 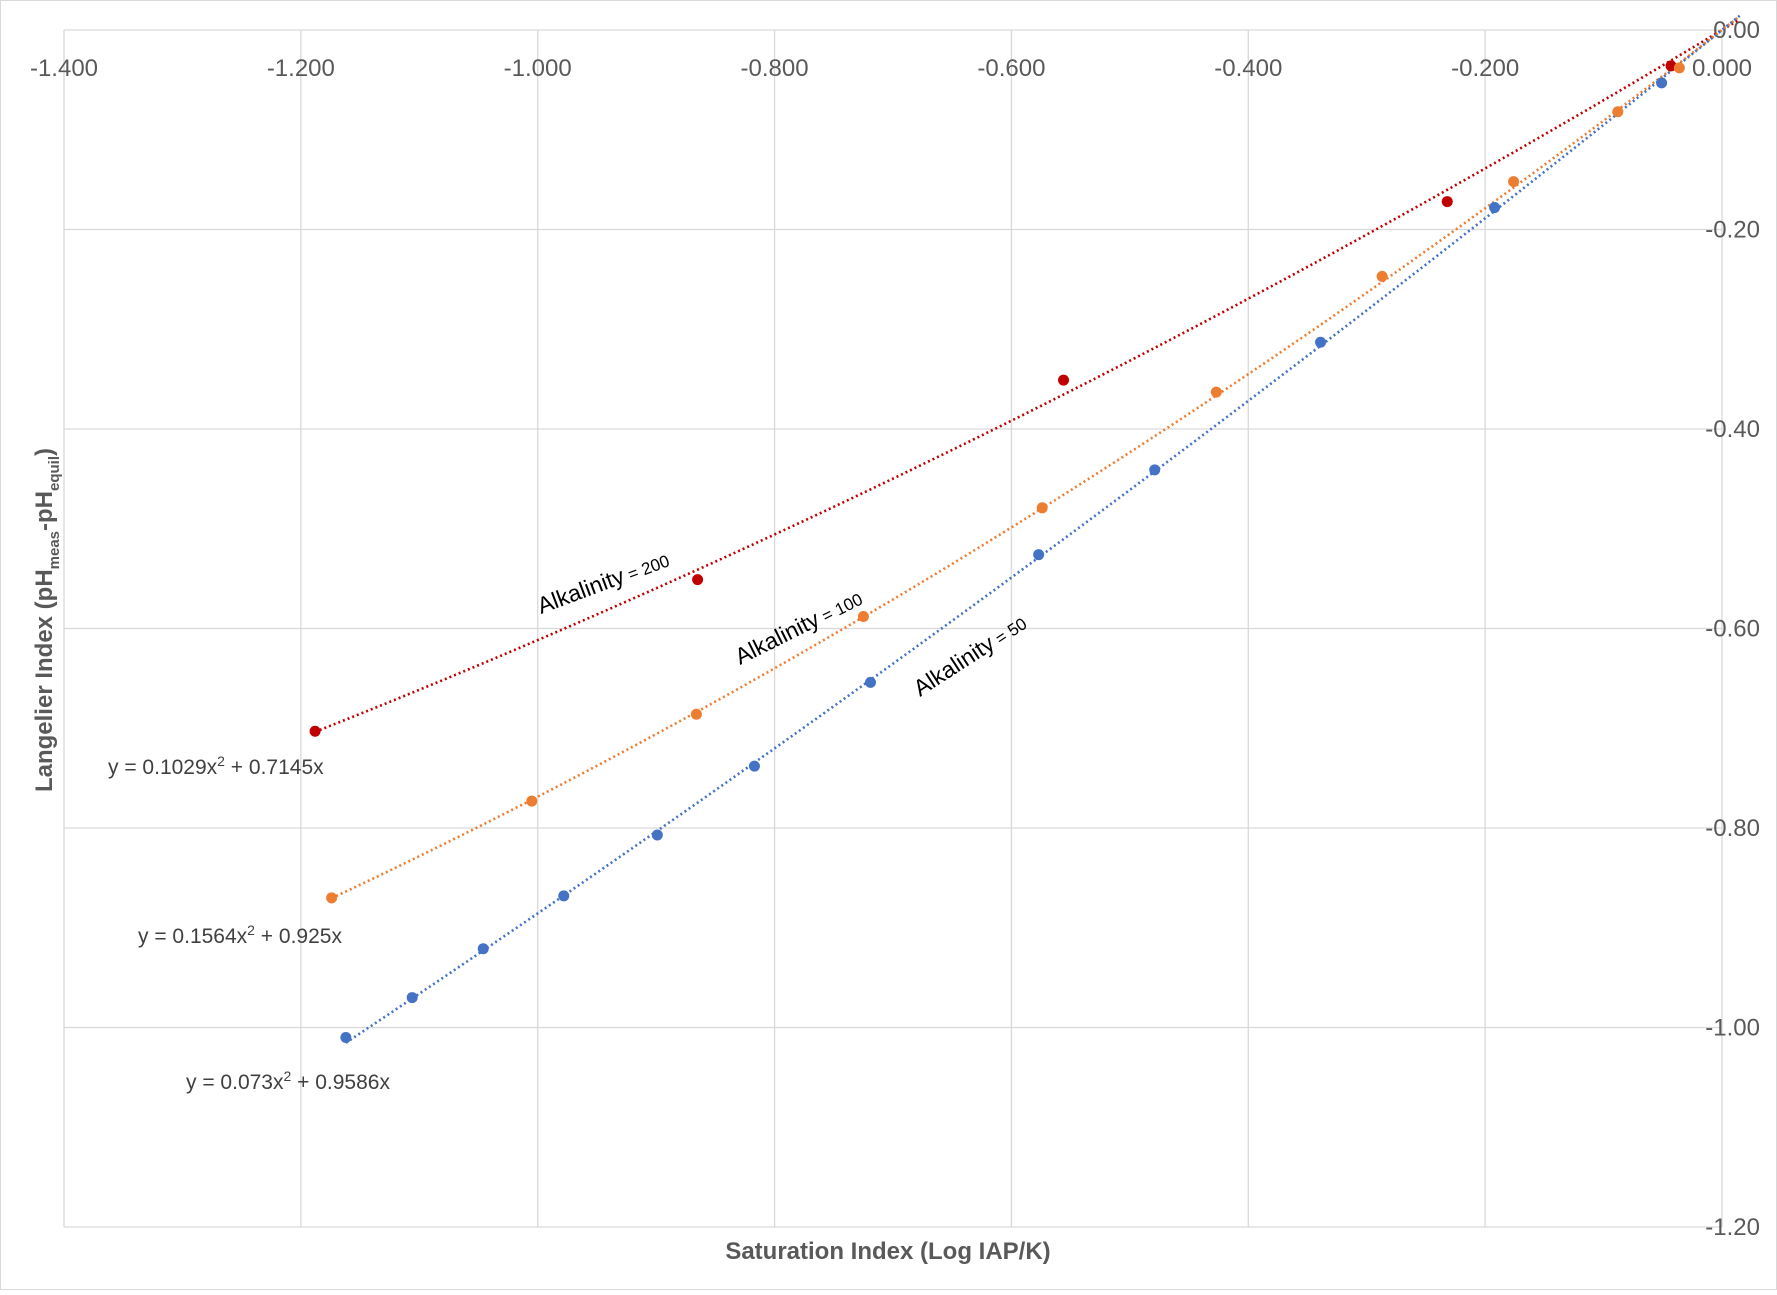 I want to click on x-axis-title: Saturation Index (Log IAP/K), so click(x=887, y=1251).